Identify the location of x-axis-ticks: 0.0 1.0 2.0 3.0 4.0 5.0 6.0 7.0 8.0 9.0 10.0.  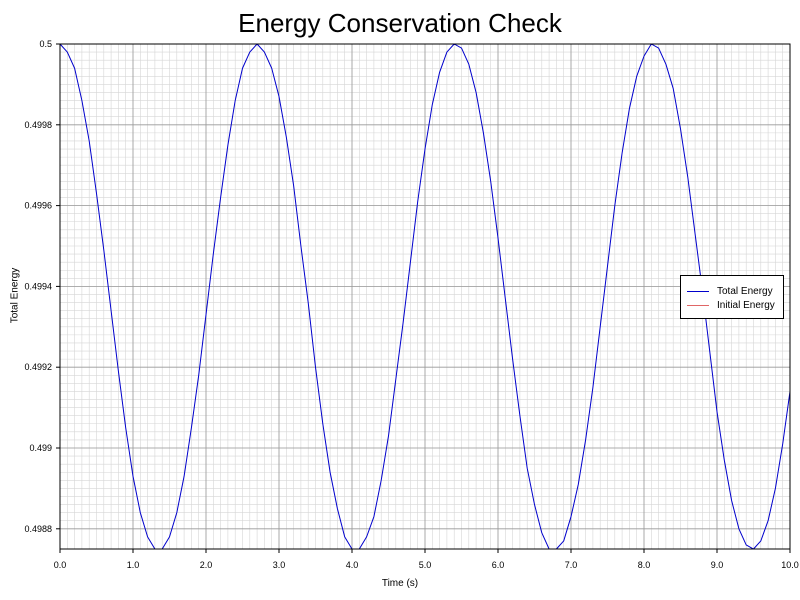
(426, 559).